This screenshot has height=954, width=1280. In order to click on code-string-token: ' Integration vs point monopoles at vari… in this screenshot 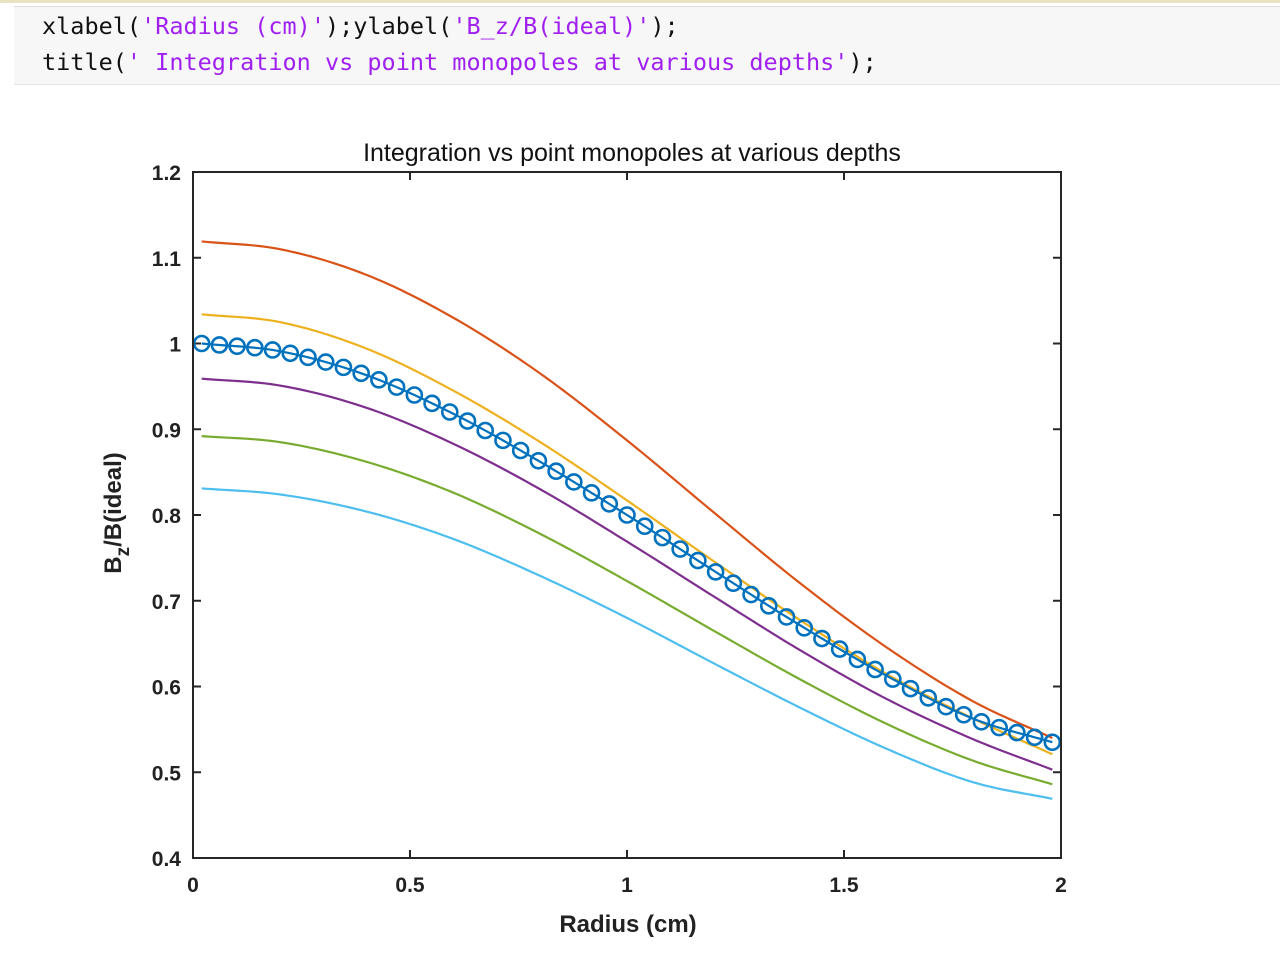, I will do `click(487, 62)`.